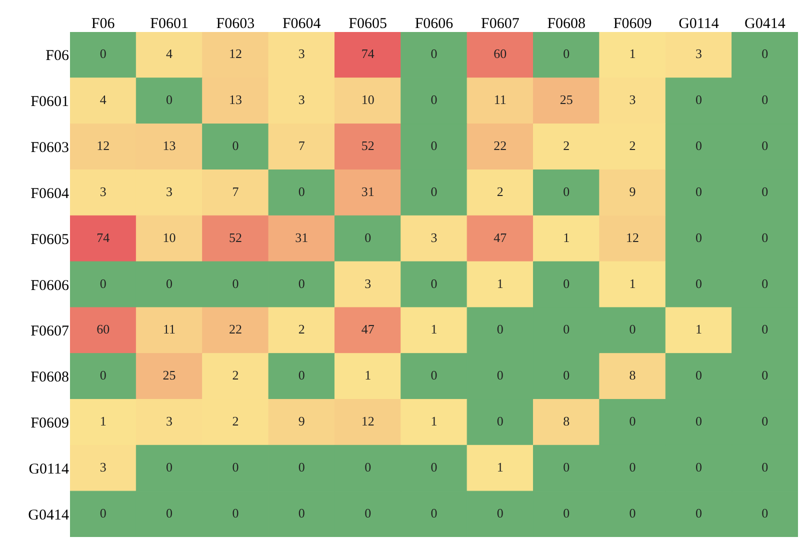  I want to click on y-tick-label: F0609, so click(49, 423).